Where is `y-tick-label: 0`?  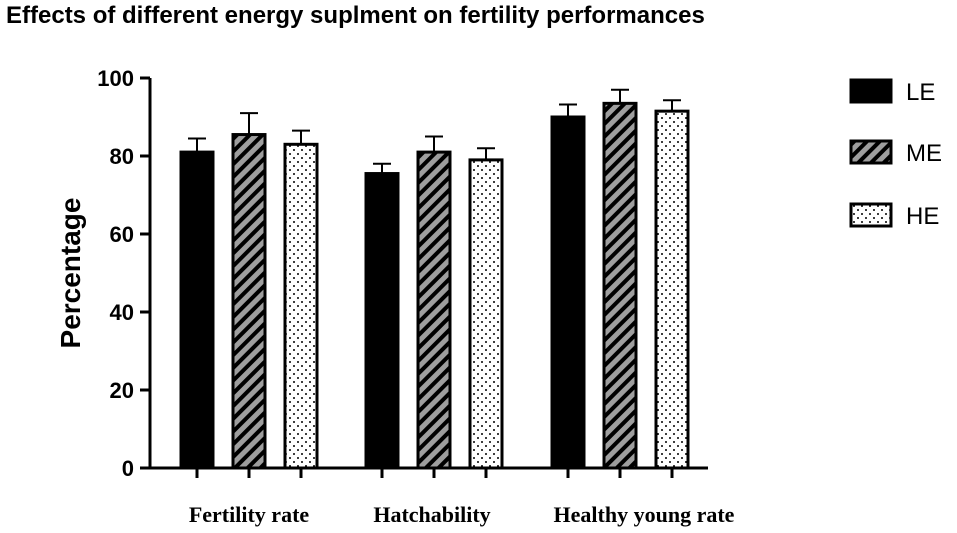
y-tick-label: 0 is located at coordinates (128, 468).